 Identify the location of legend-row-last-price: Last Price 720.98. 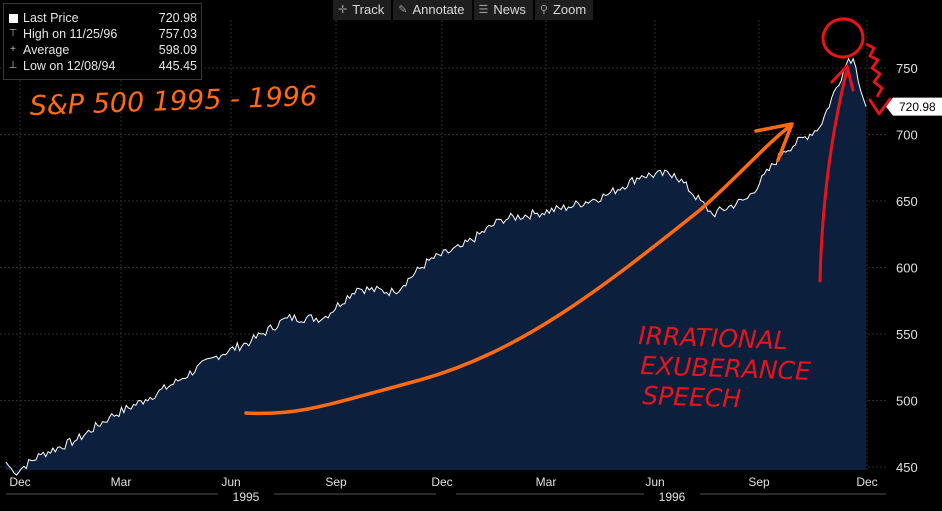
(102, 18).